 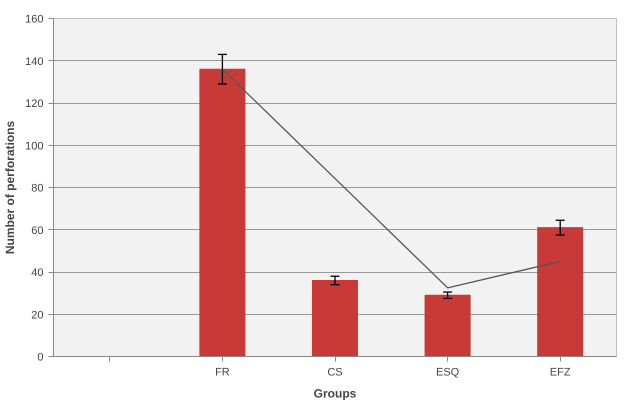 What do you see at coordinates (37, 230) in the screenshot?
I see `y-tick-label: 60` at bounding box center [37, 230].